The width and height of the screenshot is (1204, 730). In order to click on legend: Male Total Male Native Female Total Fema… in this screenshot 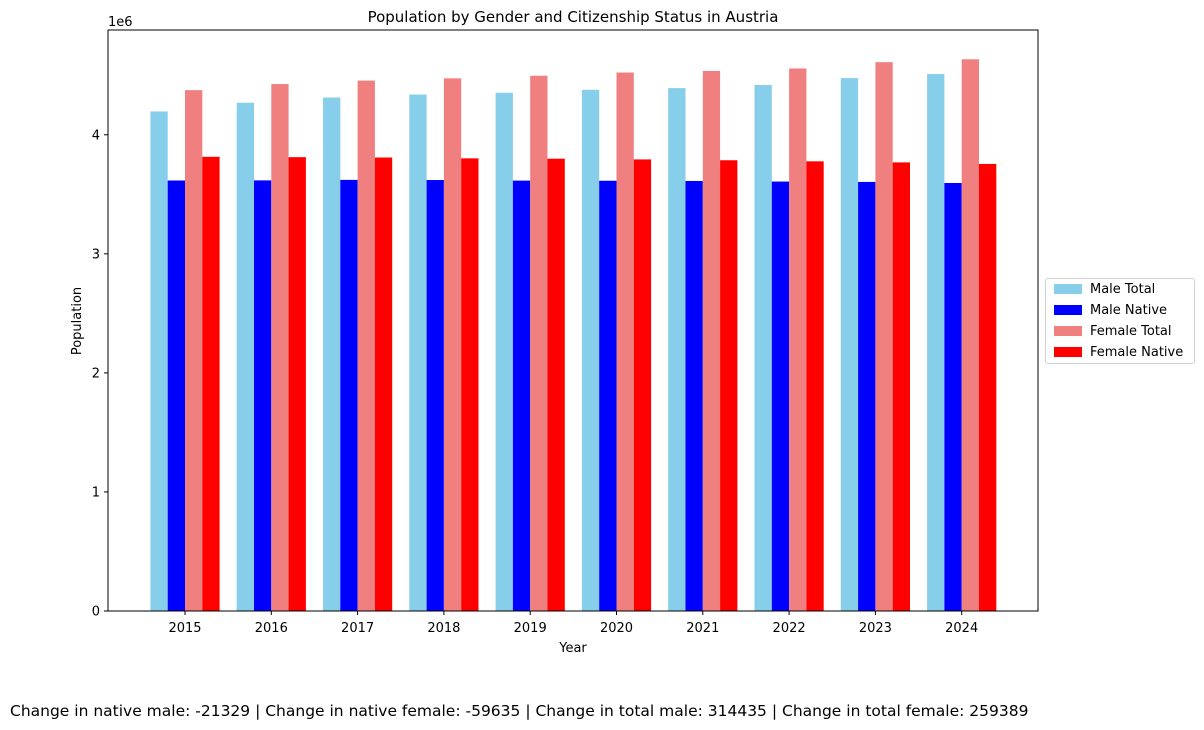, I will do `click(1120, 321)`.